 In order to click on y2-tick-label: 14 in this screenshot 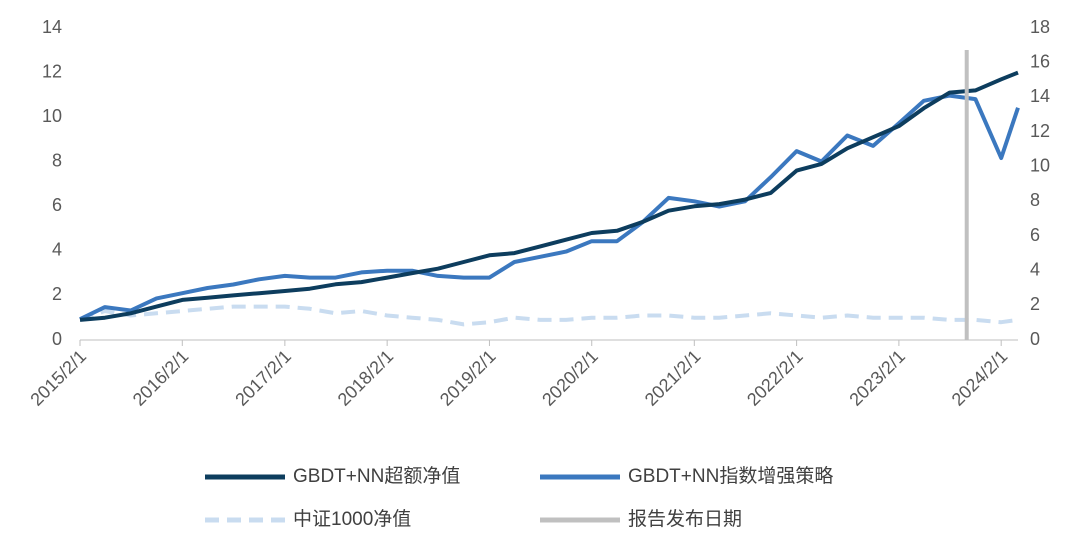, I will do `click(1040, 96)`.